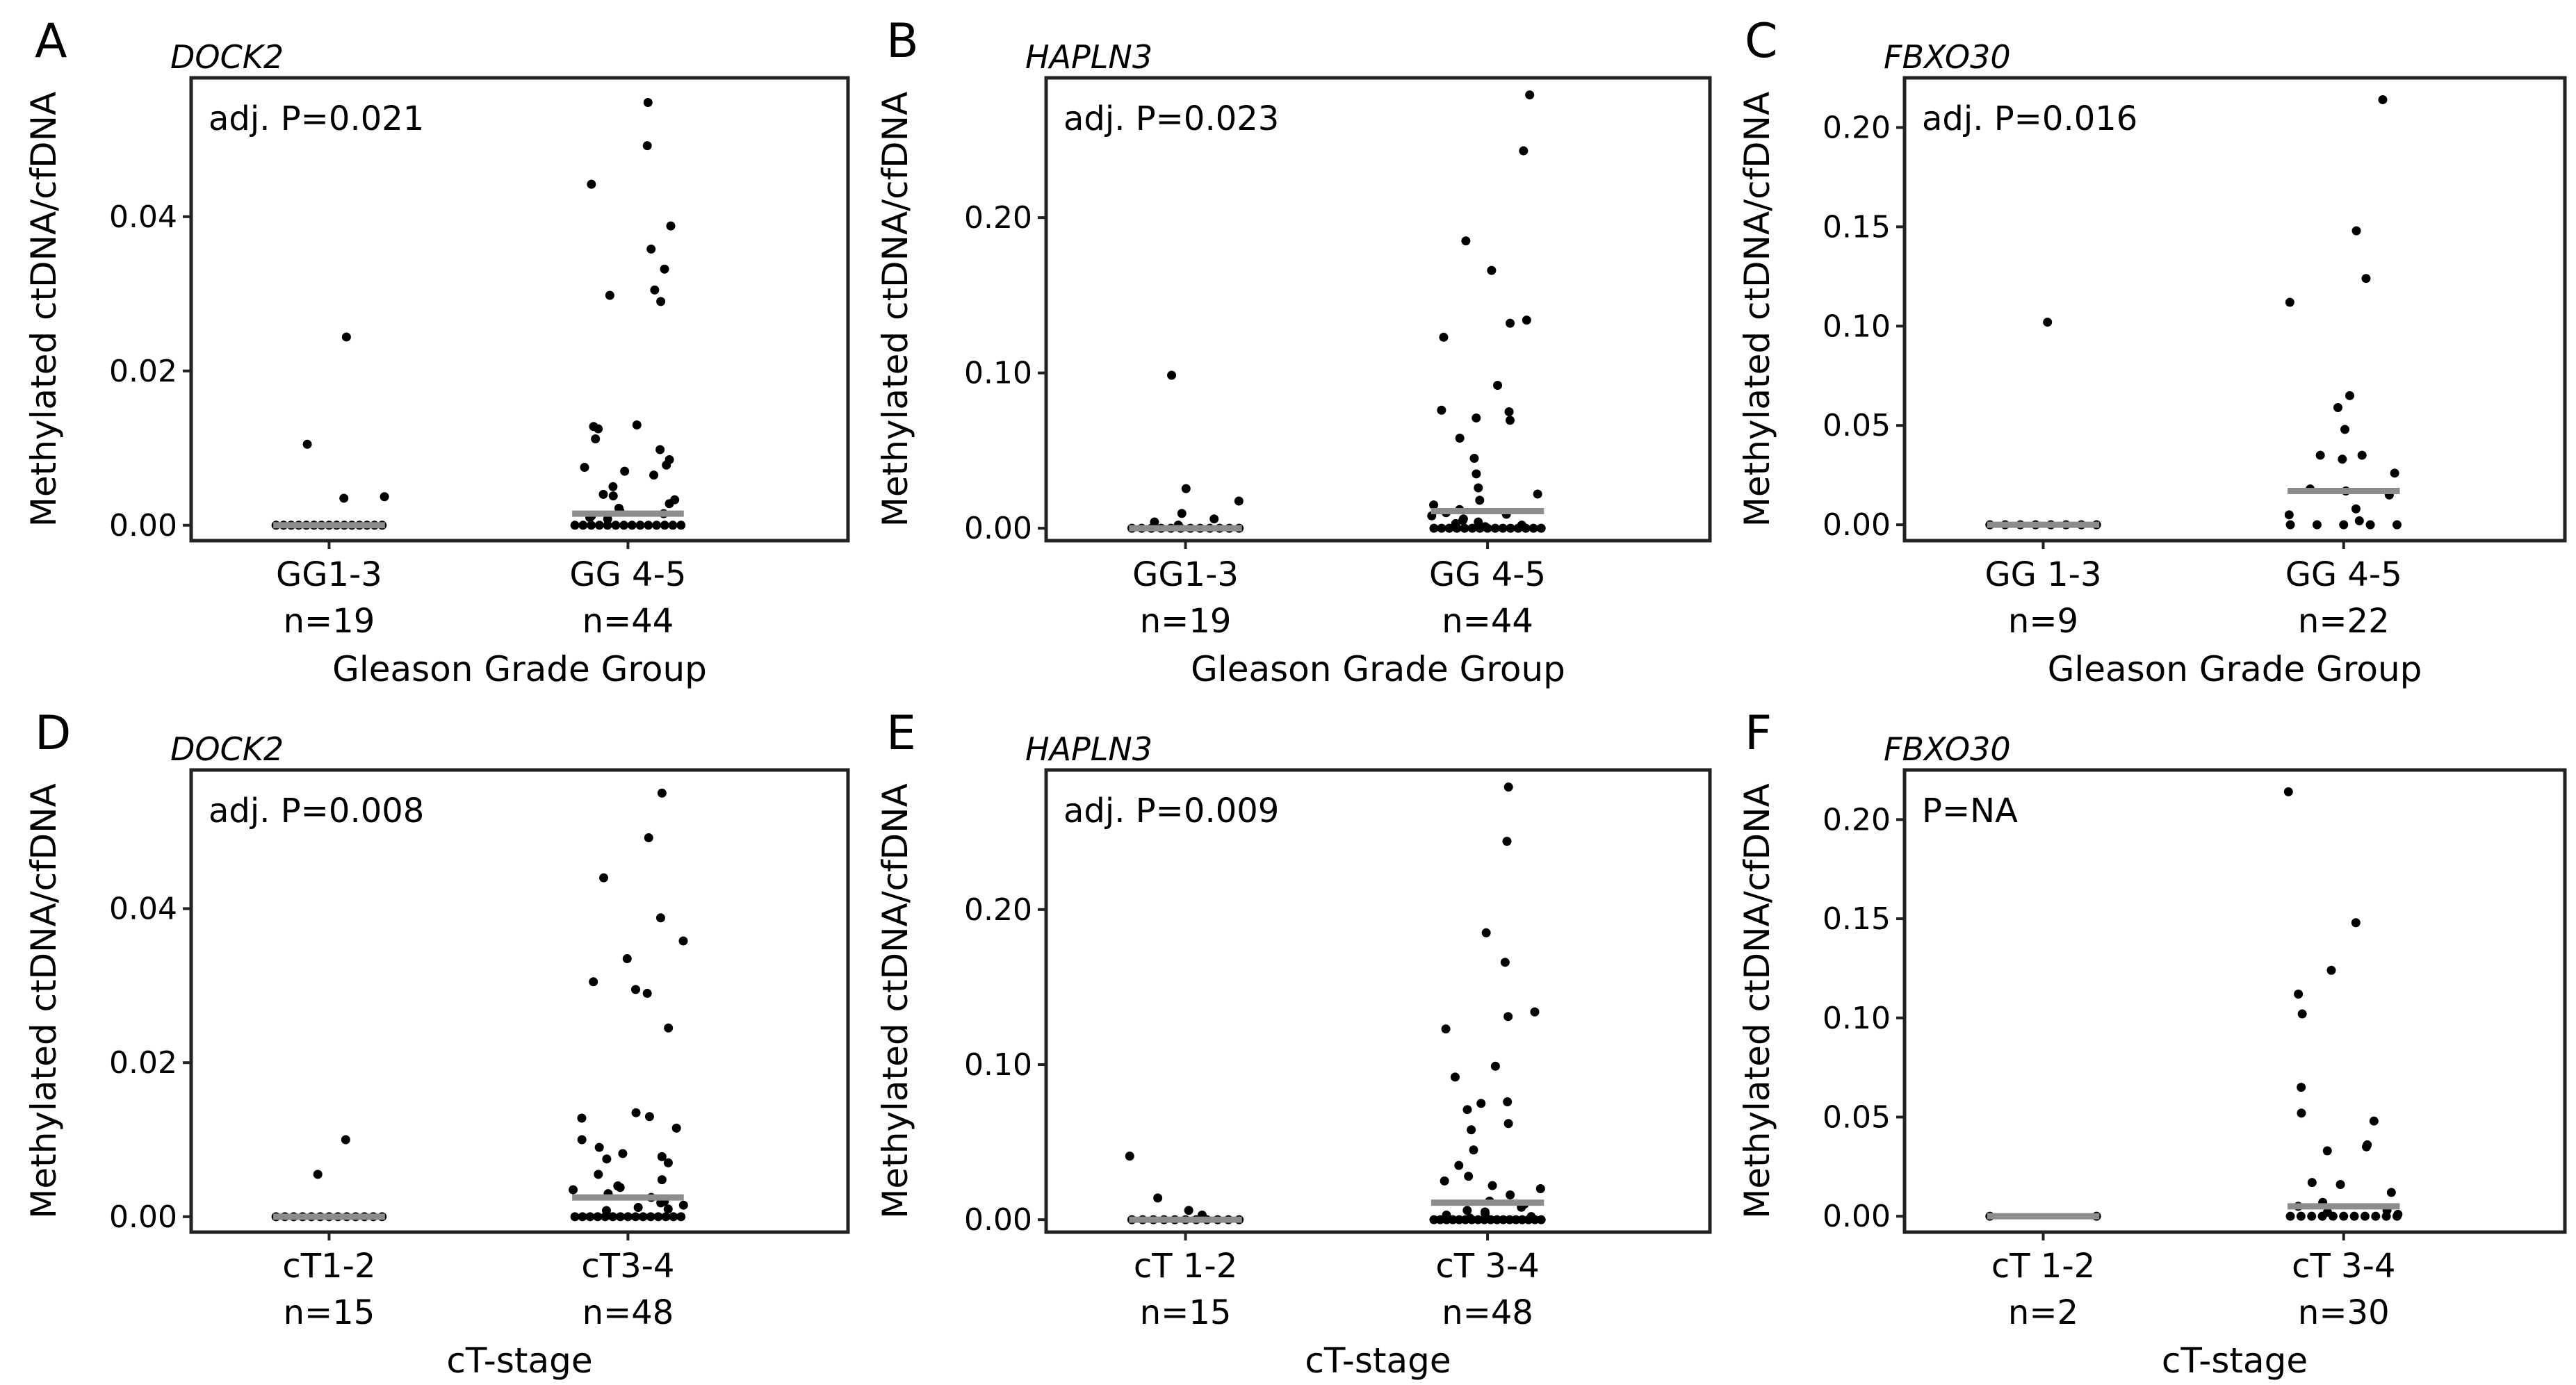 The width and height of the screenshot is (2576, 1385). I want to click on gene-title: DOCK2, so click(227, 57).